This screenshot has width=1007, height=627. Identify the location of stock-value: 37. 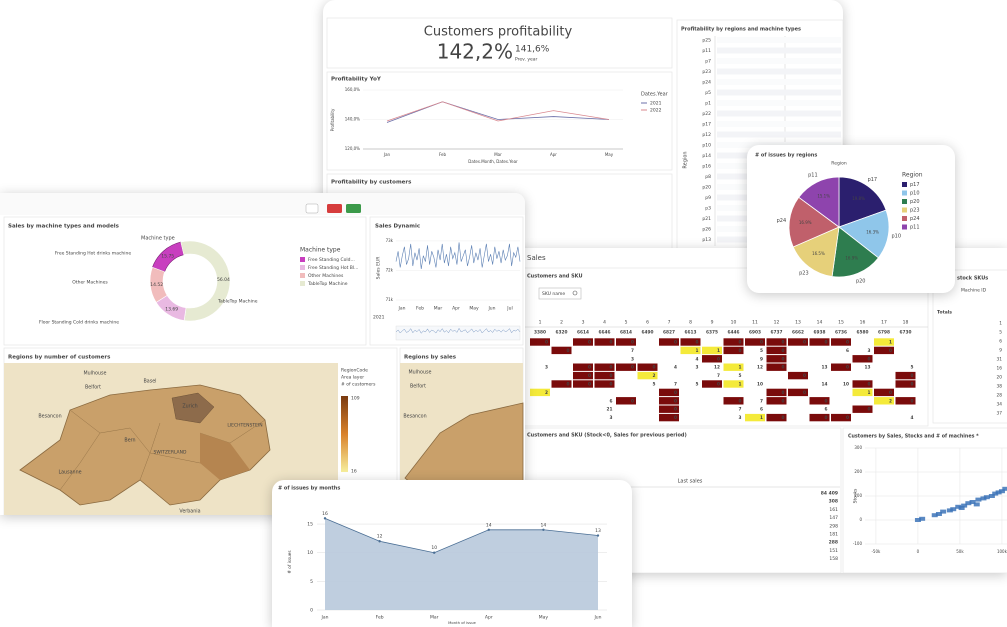
(1000, 414).